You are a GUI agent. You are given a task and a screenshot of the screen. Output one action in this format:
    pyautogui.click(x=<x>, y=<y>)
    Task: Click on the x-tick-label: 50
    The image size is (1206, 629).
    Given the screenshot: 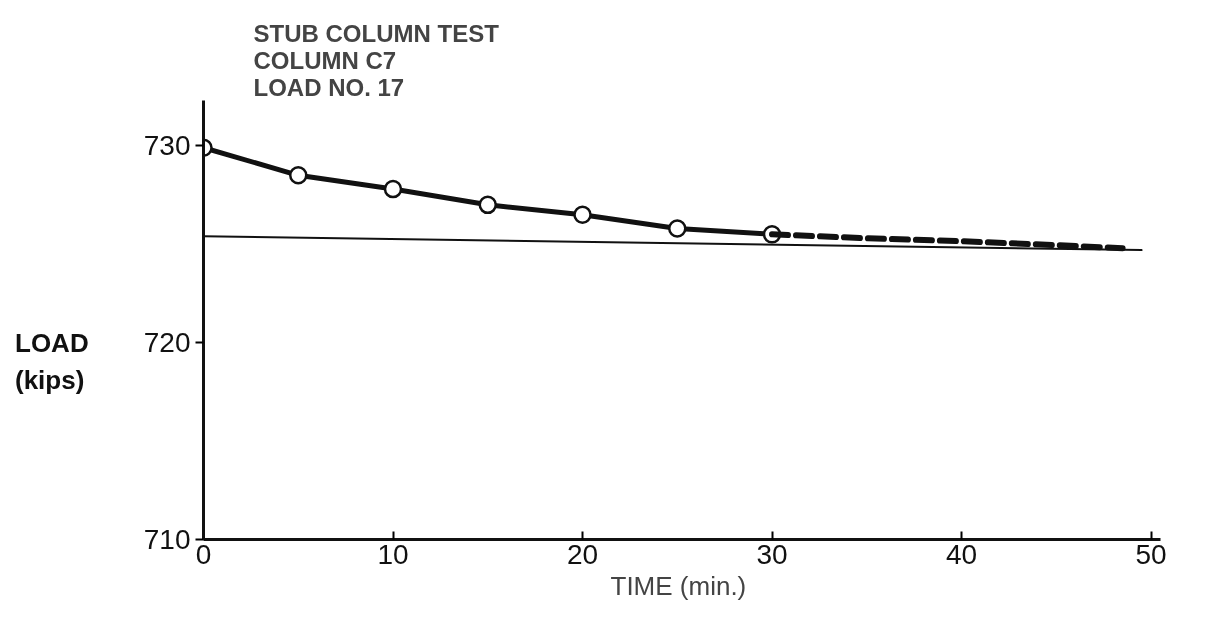 What is the action you would take?
    pyautogui.click(x=1151, y=554)
    